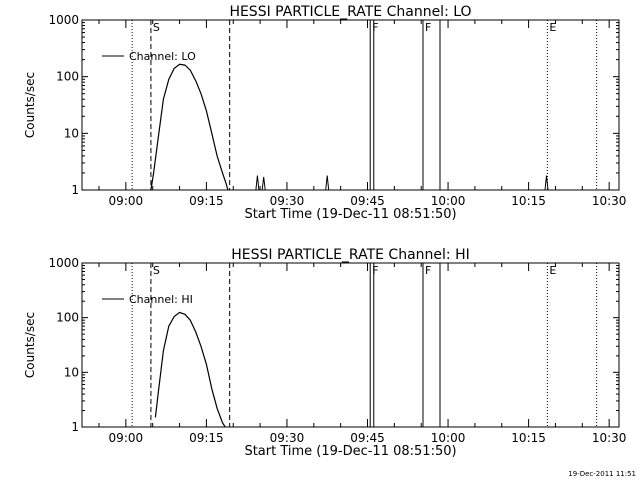 The height and width of the screenshot is (480, 640). Describe the element at coordinates (350, 12) in the screenshot. I see `chart-title: HESSI PARTICLE_RATE Channel: LO` at that location.